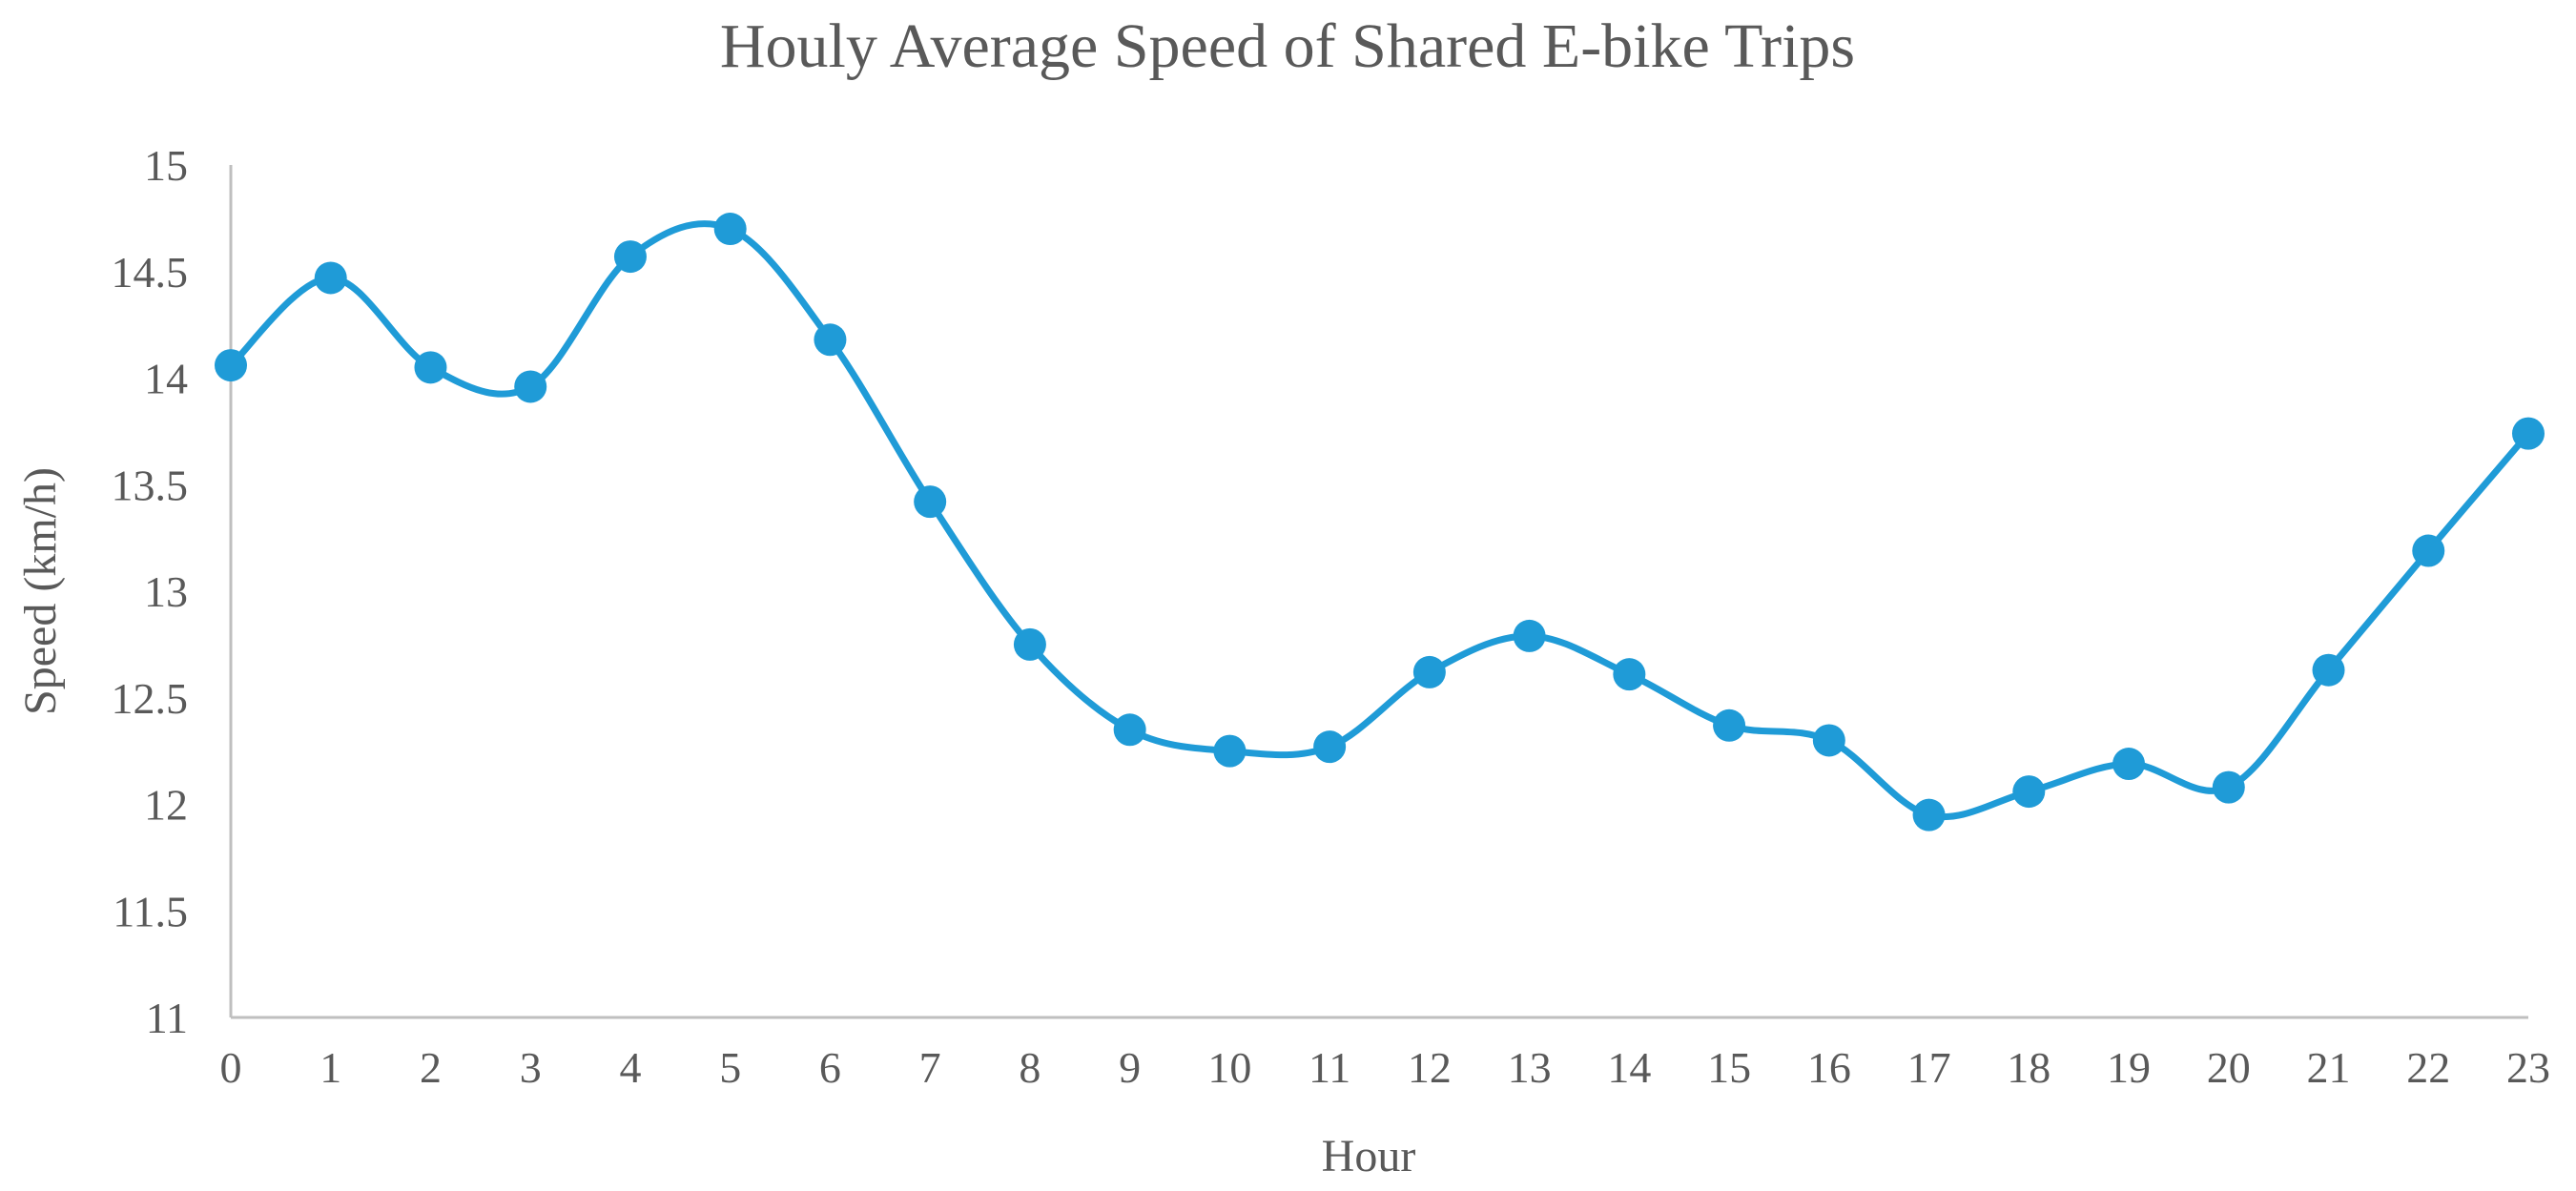 The image size is (2576, 1191). What do you see at coordinates (1030, 1067) in the screenshot?
I see `x-tick-label: 8` at bounding box center [1030, 1067].